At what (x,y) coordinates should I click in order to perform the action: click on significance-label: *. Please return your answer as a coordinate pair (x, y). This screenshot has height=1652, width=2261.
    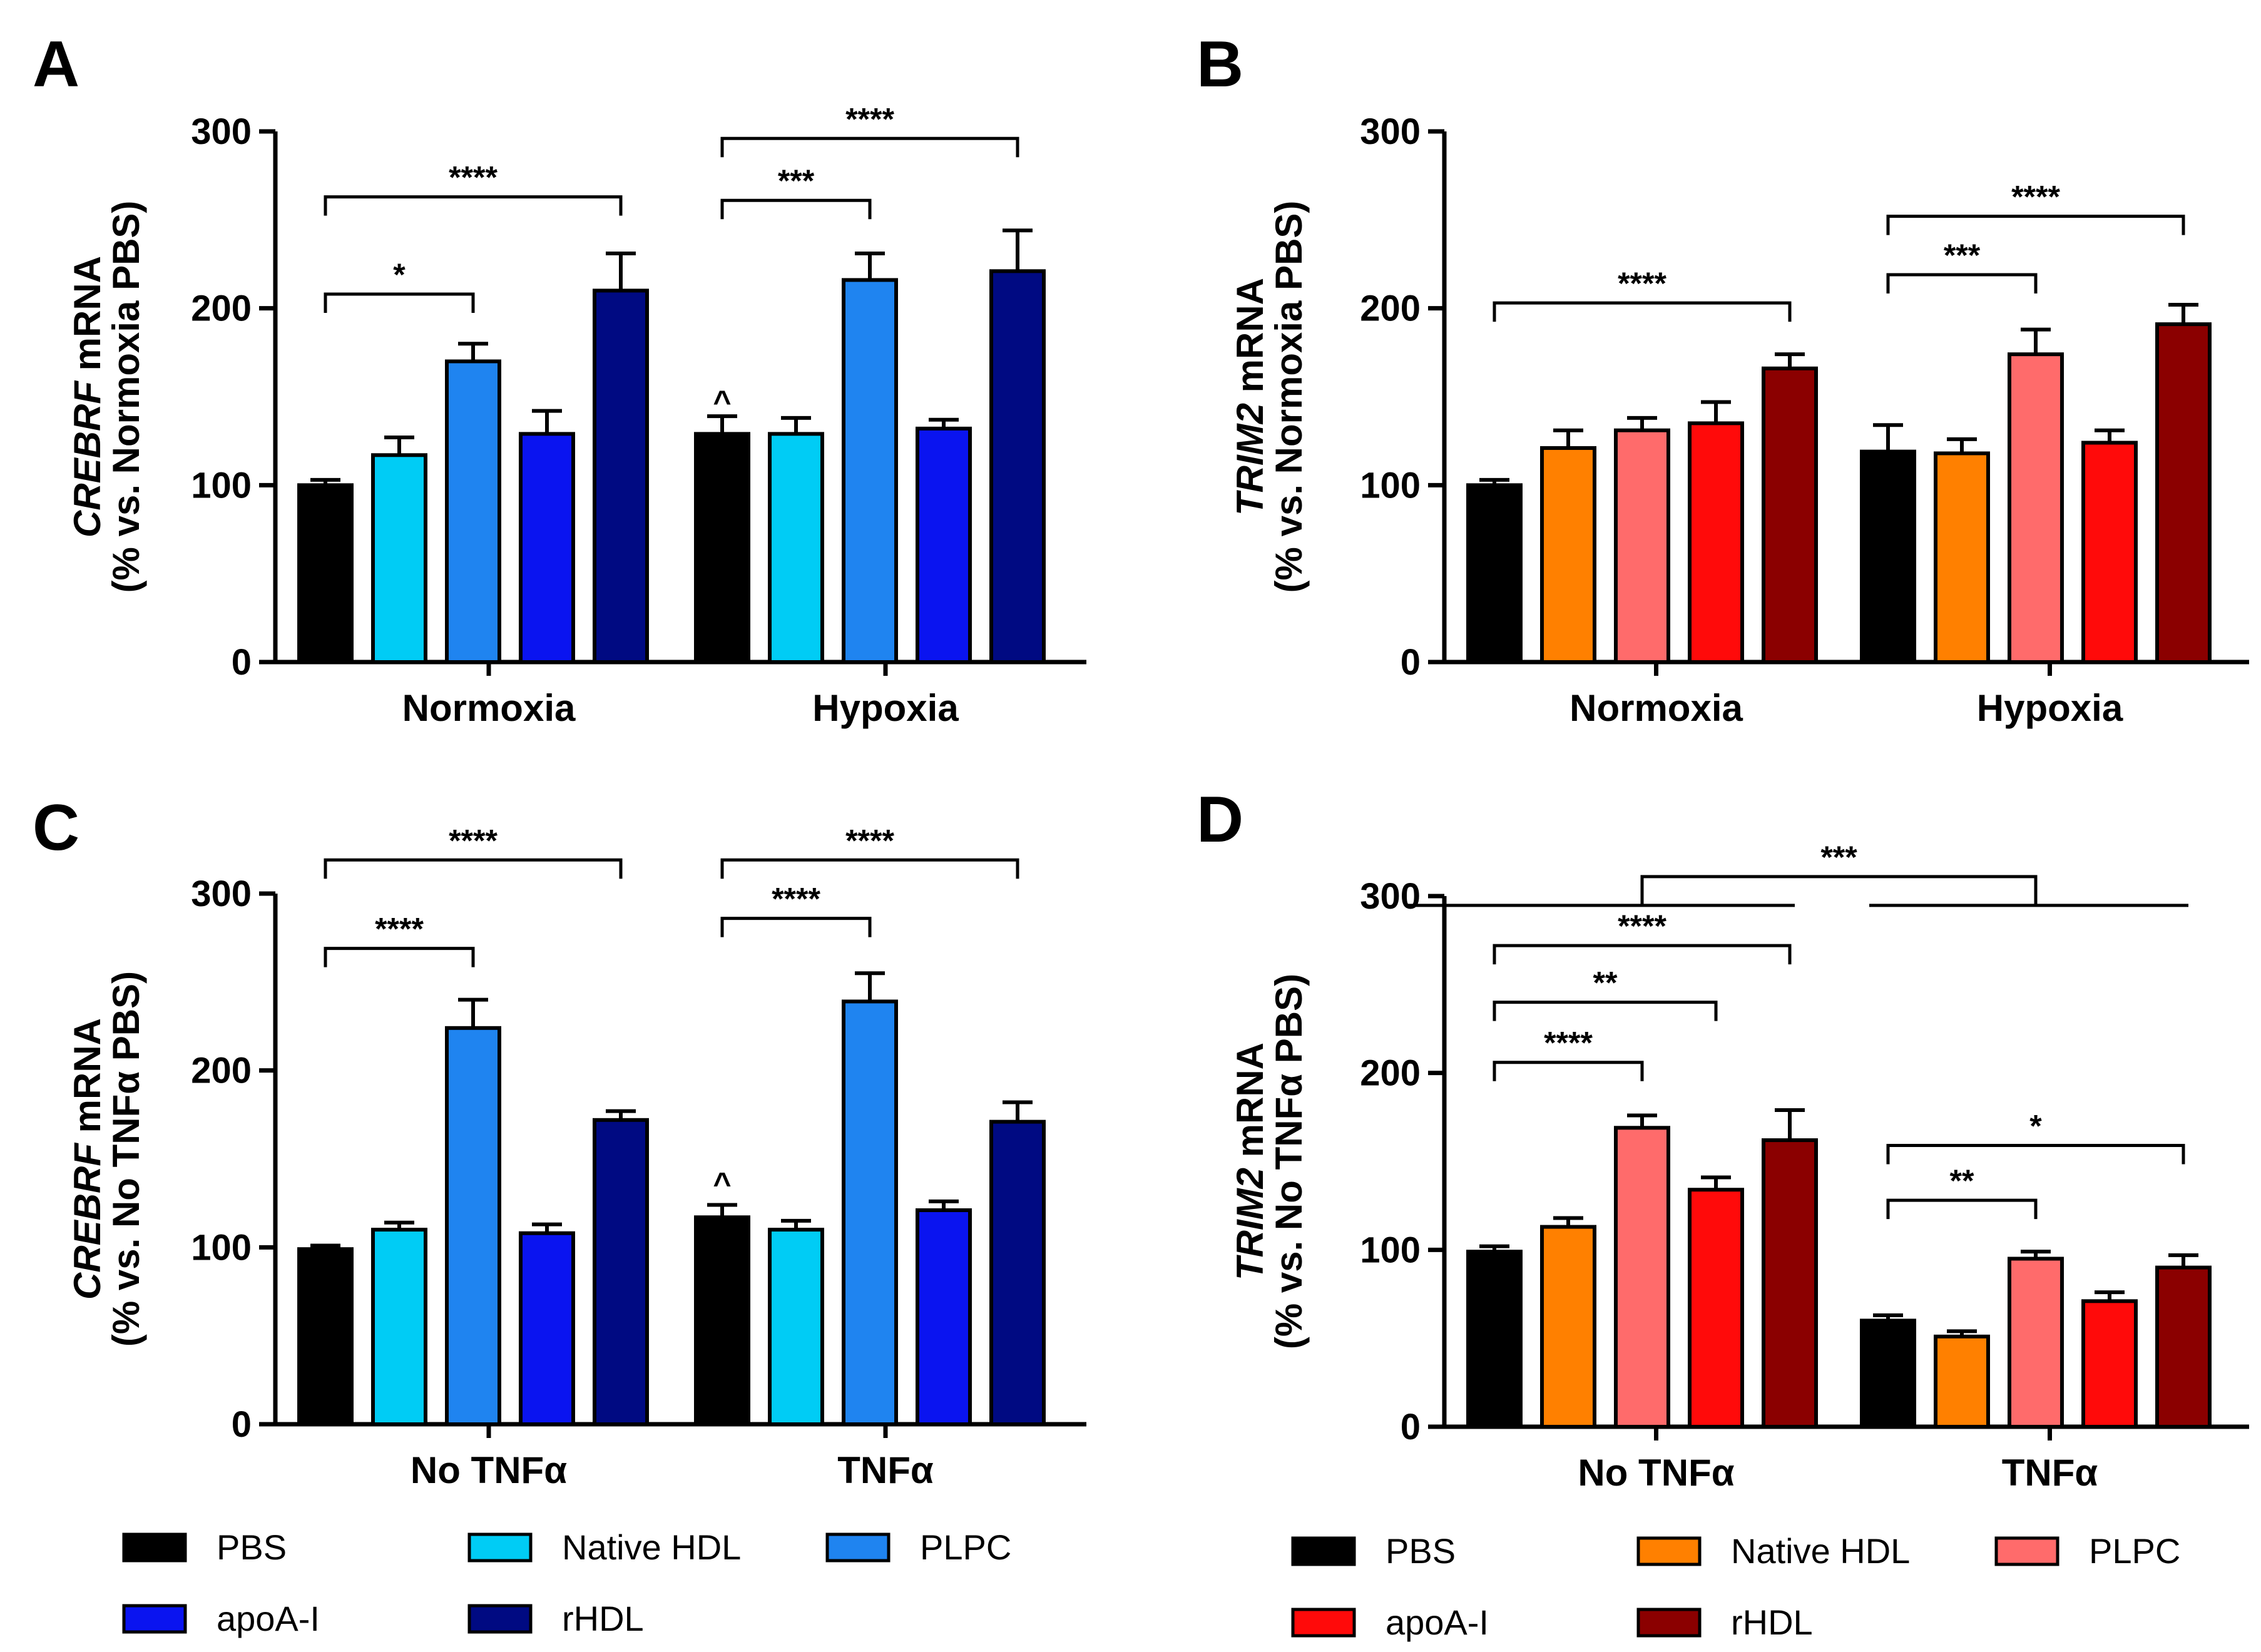
    Looking at the image, I should click on (2036, 1126).